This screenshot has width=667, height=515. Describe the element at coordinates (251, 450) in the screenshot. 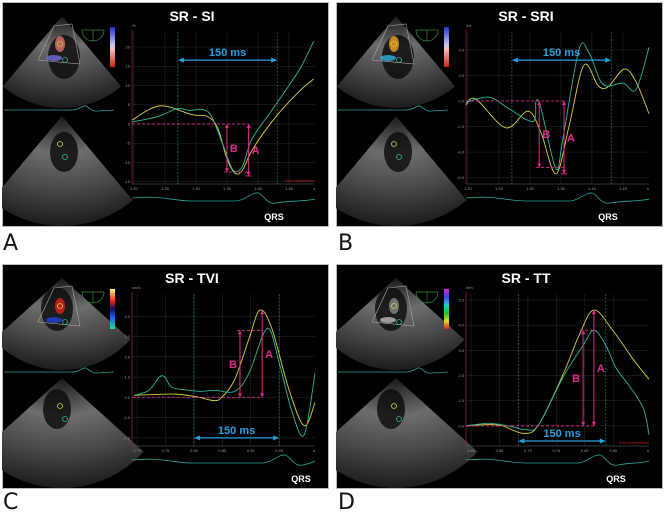

I see `x-tick-label: 0.90` at that location.